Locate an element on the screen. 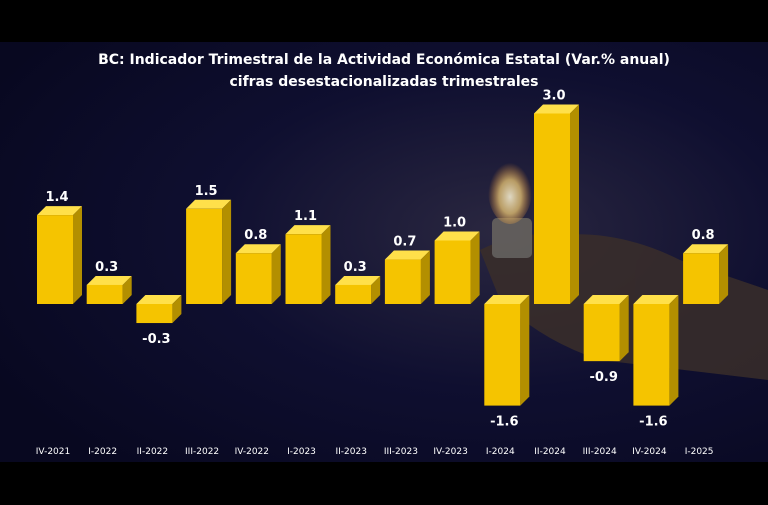 The width and height of the screenshot is (768, 505). x-tick-label: III-2022 is located at coordinates (202, 452).